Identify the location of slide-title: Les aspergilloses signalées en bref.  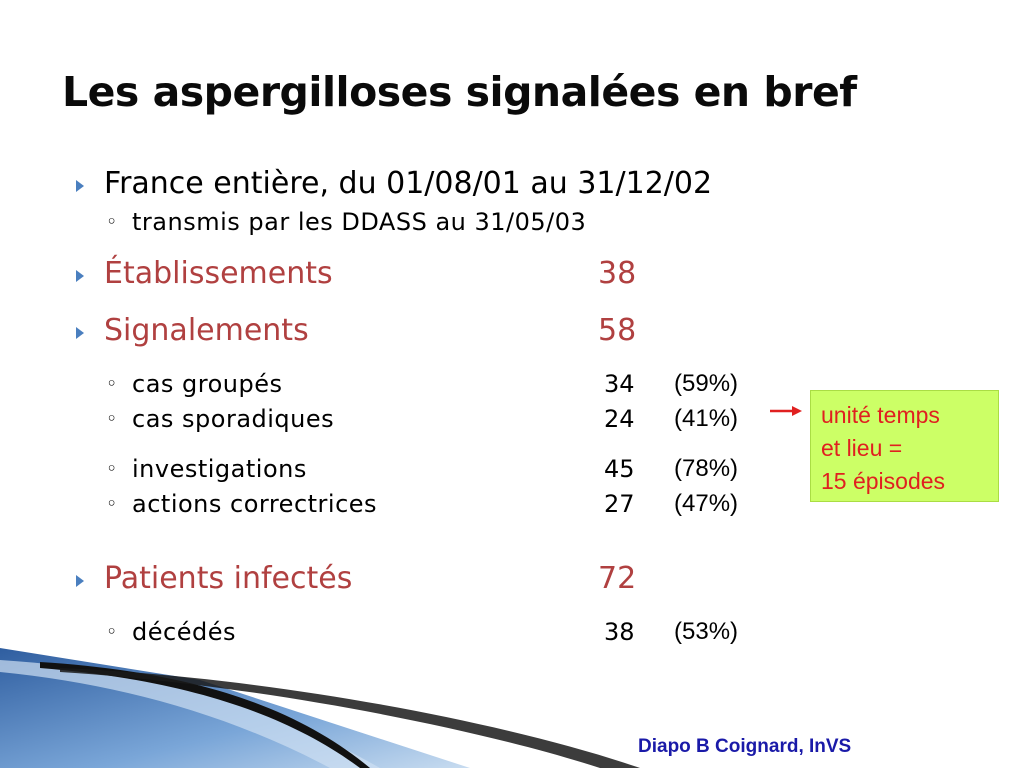
(459, 92).